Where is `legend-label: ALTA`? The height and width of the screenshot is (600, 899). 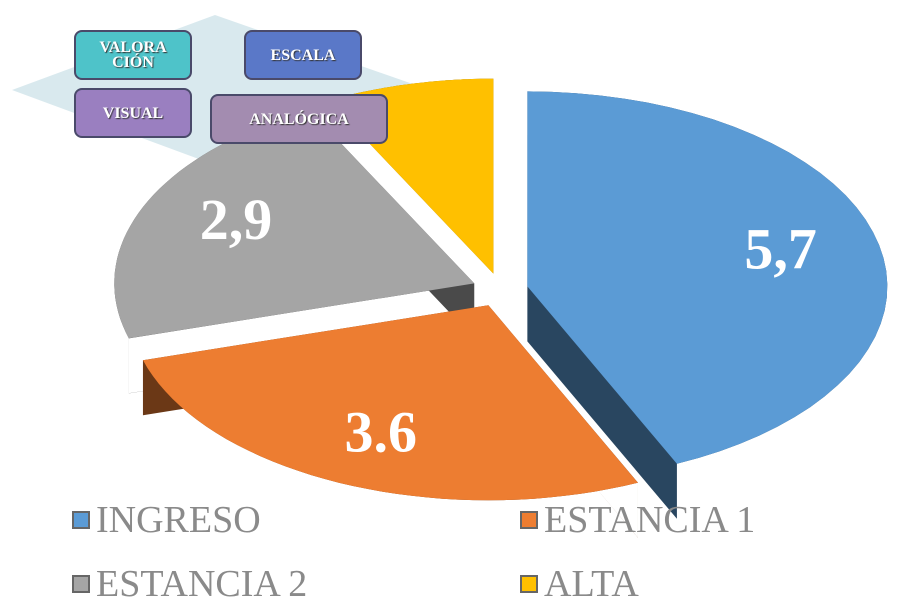
legend-label: ALTA is located at coordinates (591, 581).